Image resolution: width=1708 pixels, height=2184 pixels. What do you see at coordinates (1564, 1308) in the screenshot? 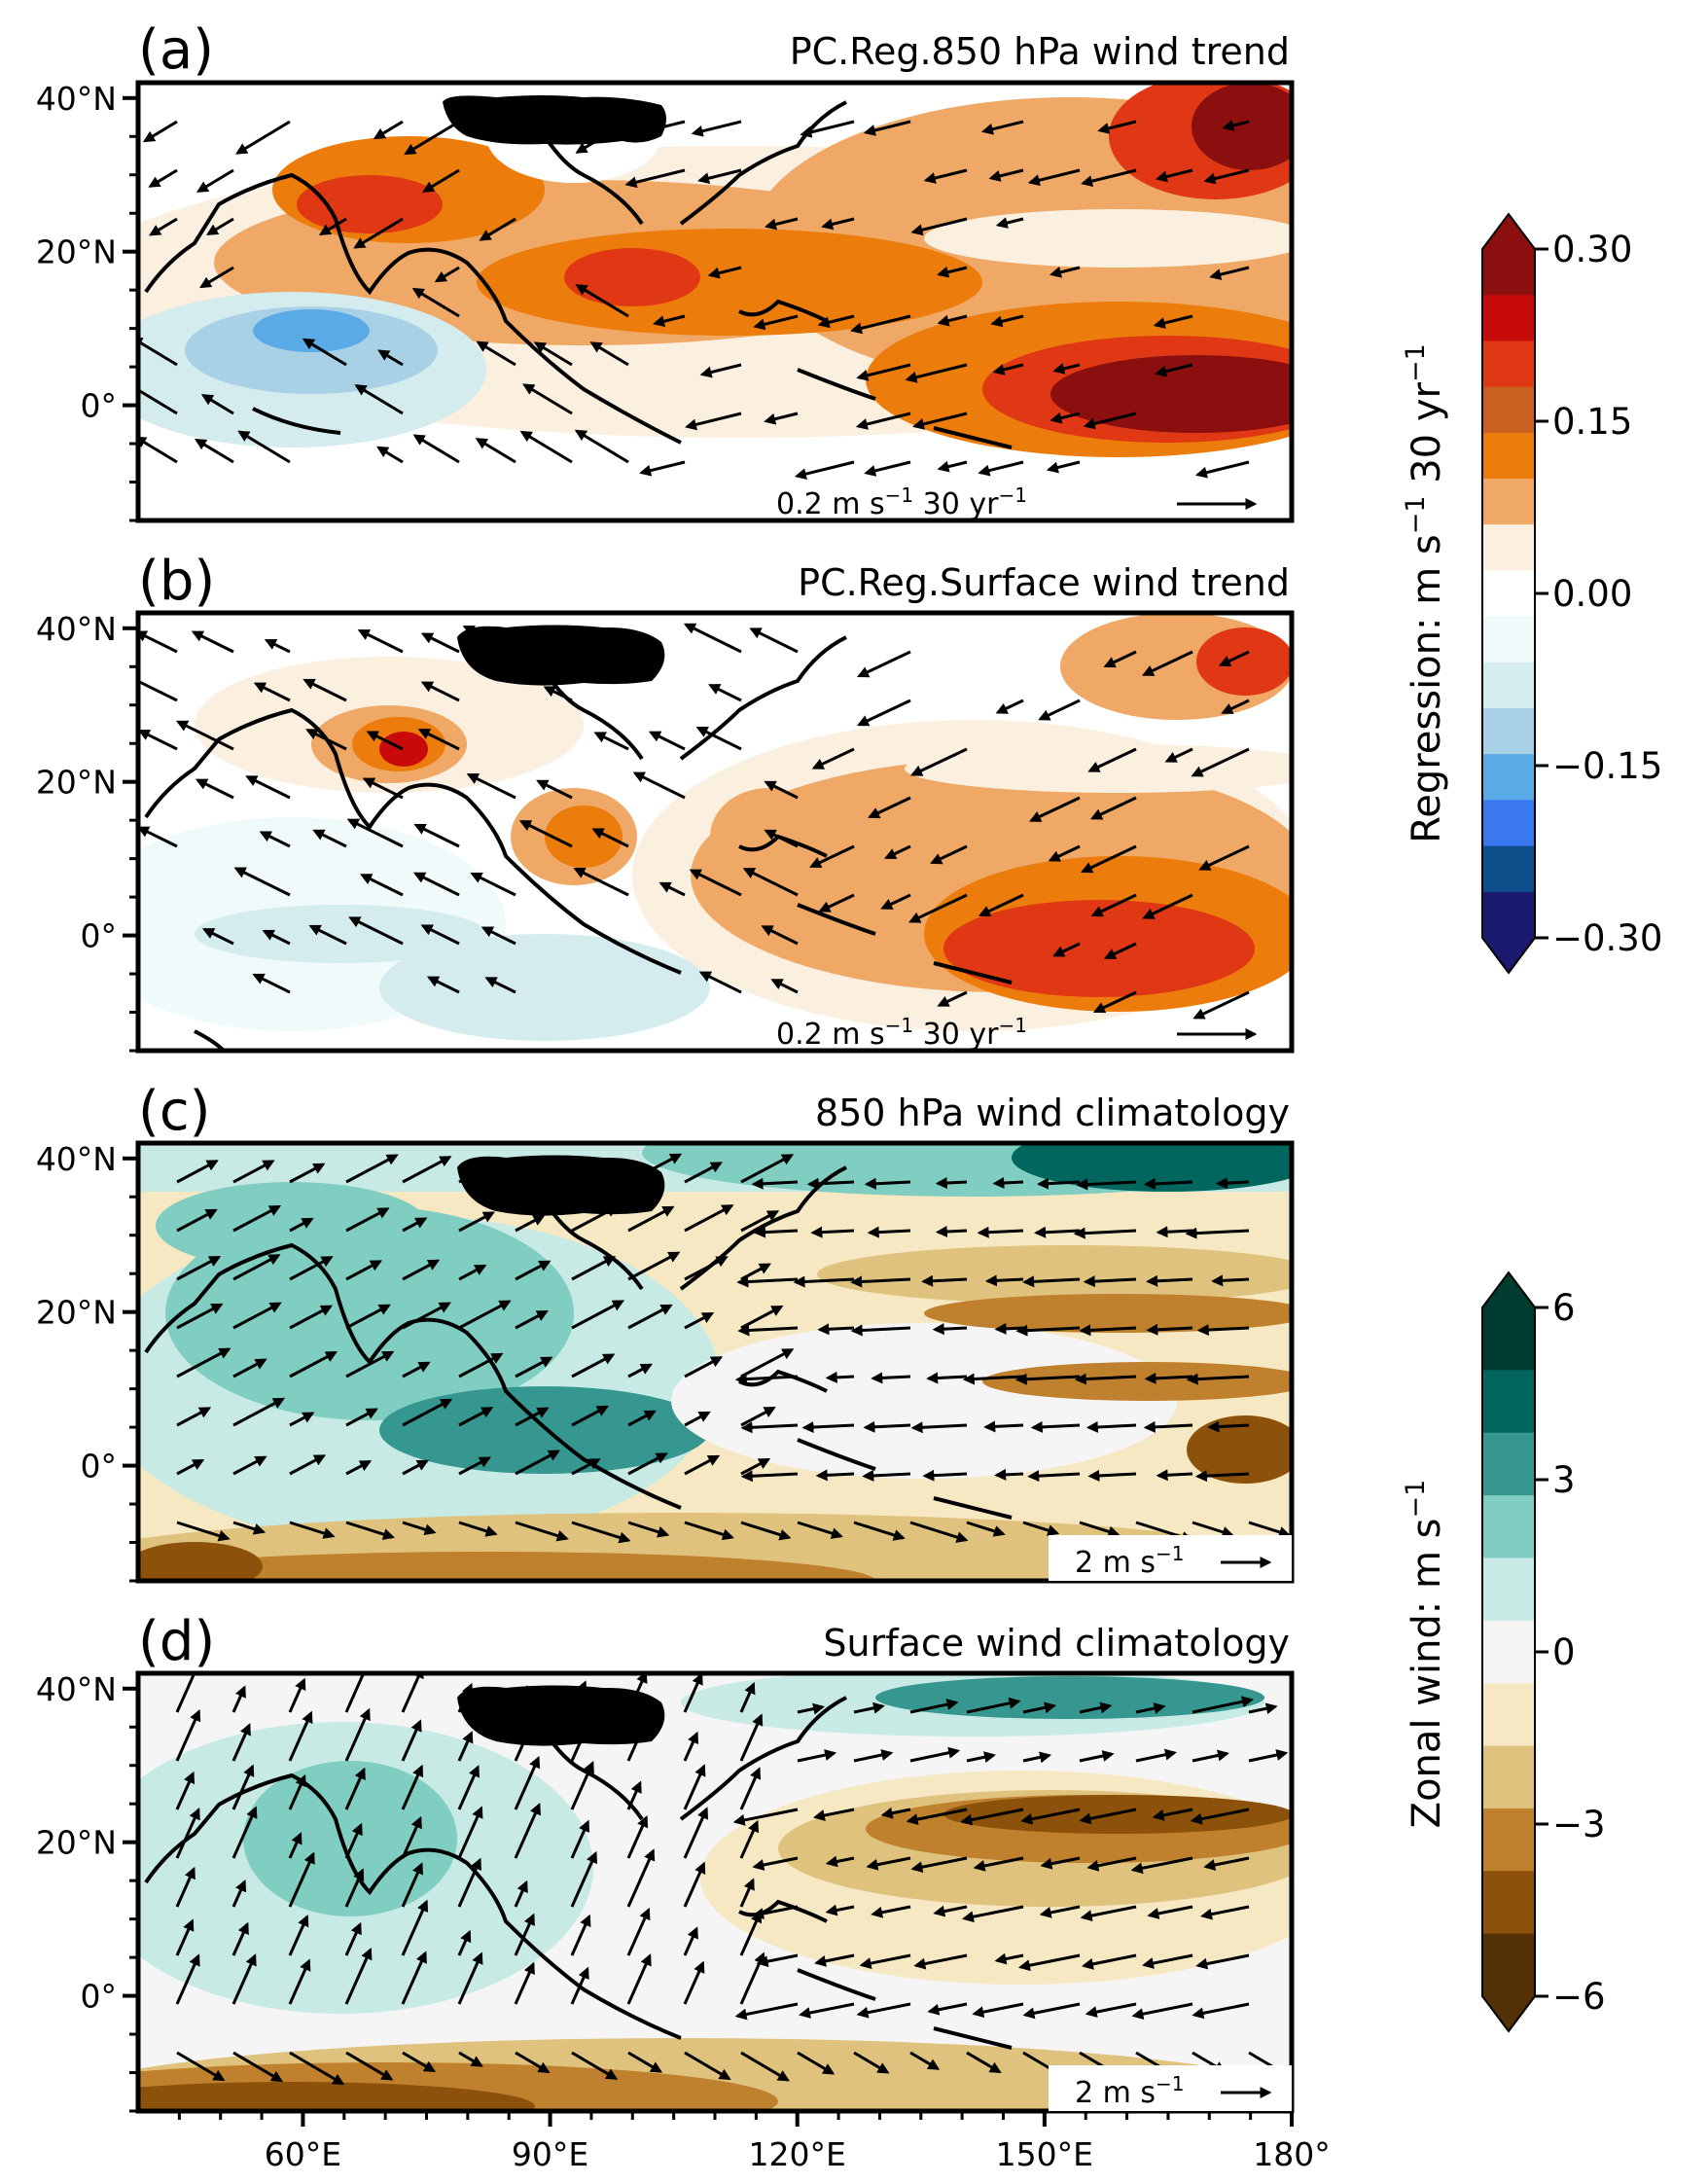
I see `colorbar-tick-label: 6` at bounding box center [1564, 1308].